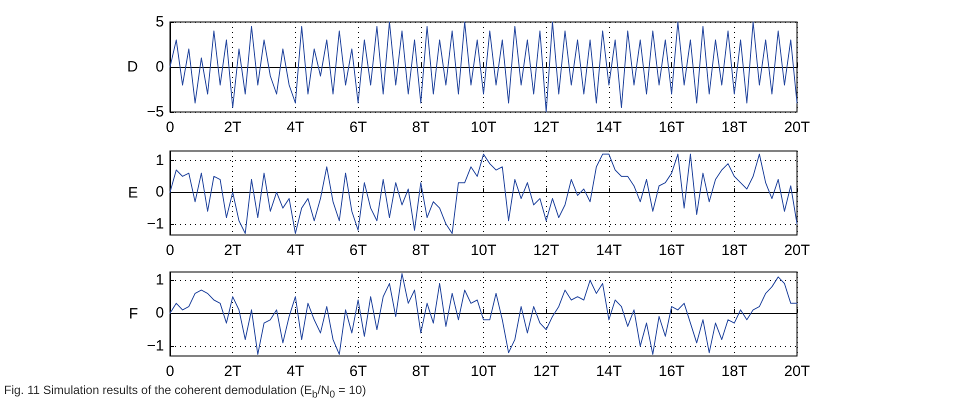 The width and height of the screenshot is (964, 402). What do you see at coordinates (133, 314) in the screenshot?
I see `y-axis-title: F` at bounding box center [133, 314].